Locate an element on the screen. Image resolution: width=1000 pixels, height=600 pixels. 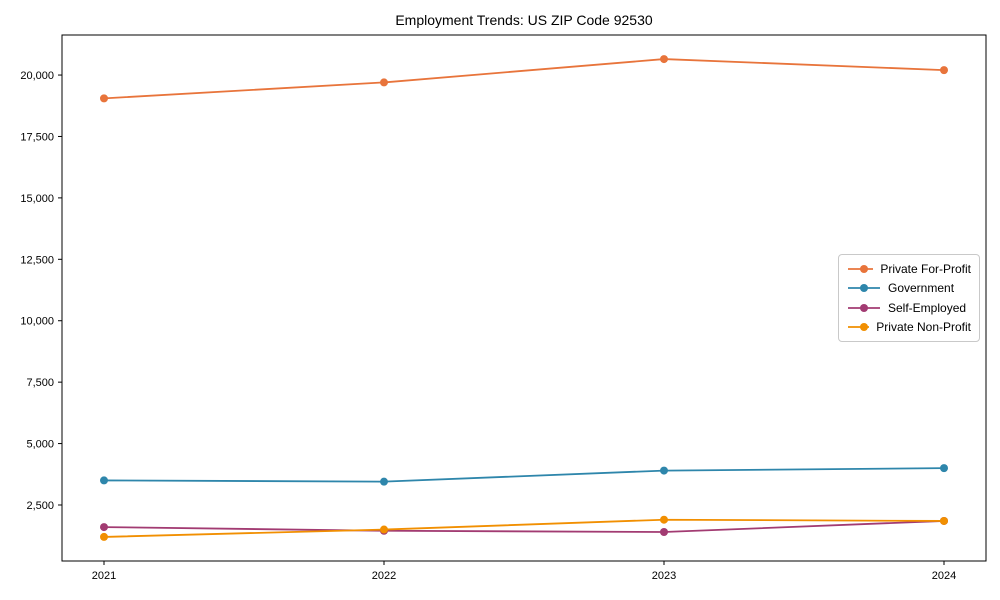
x-tick-label: 2021 is located at coordinates (104, 576).